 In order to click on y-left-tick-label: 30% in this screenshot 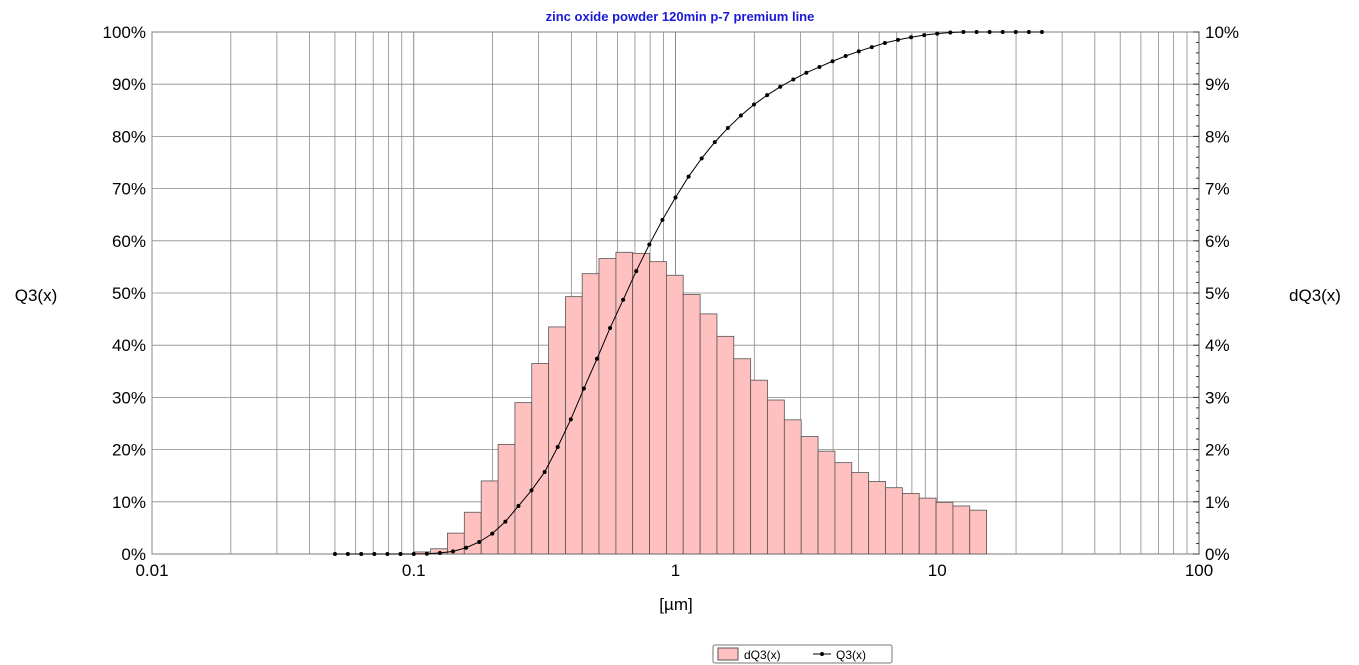, I will do `click(129, 397)`.